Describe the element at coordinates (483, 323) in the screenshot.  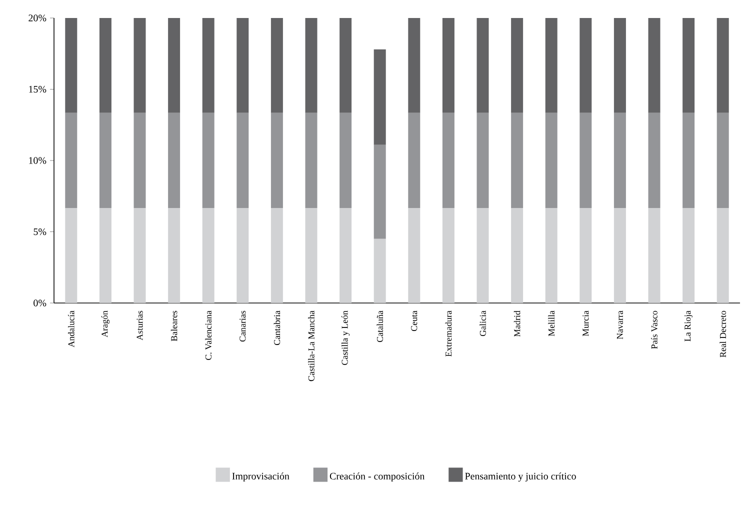
I see `x-tick-label: Galicia` at that location.